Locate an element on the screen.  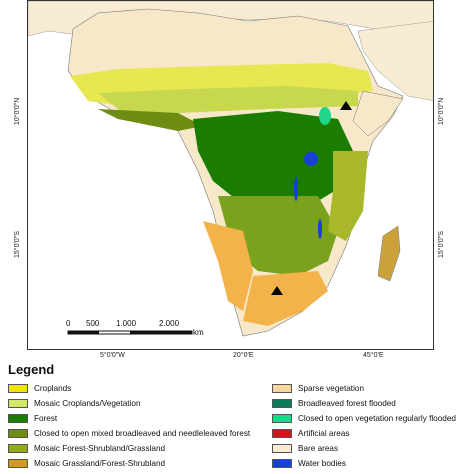
kalahari-sparse is located at coordinates (228, 266).